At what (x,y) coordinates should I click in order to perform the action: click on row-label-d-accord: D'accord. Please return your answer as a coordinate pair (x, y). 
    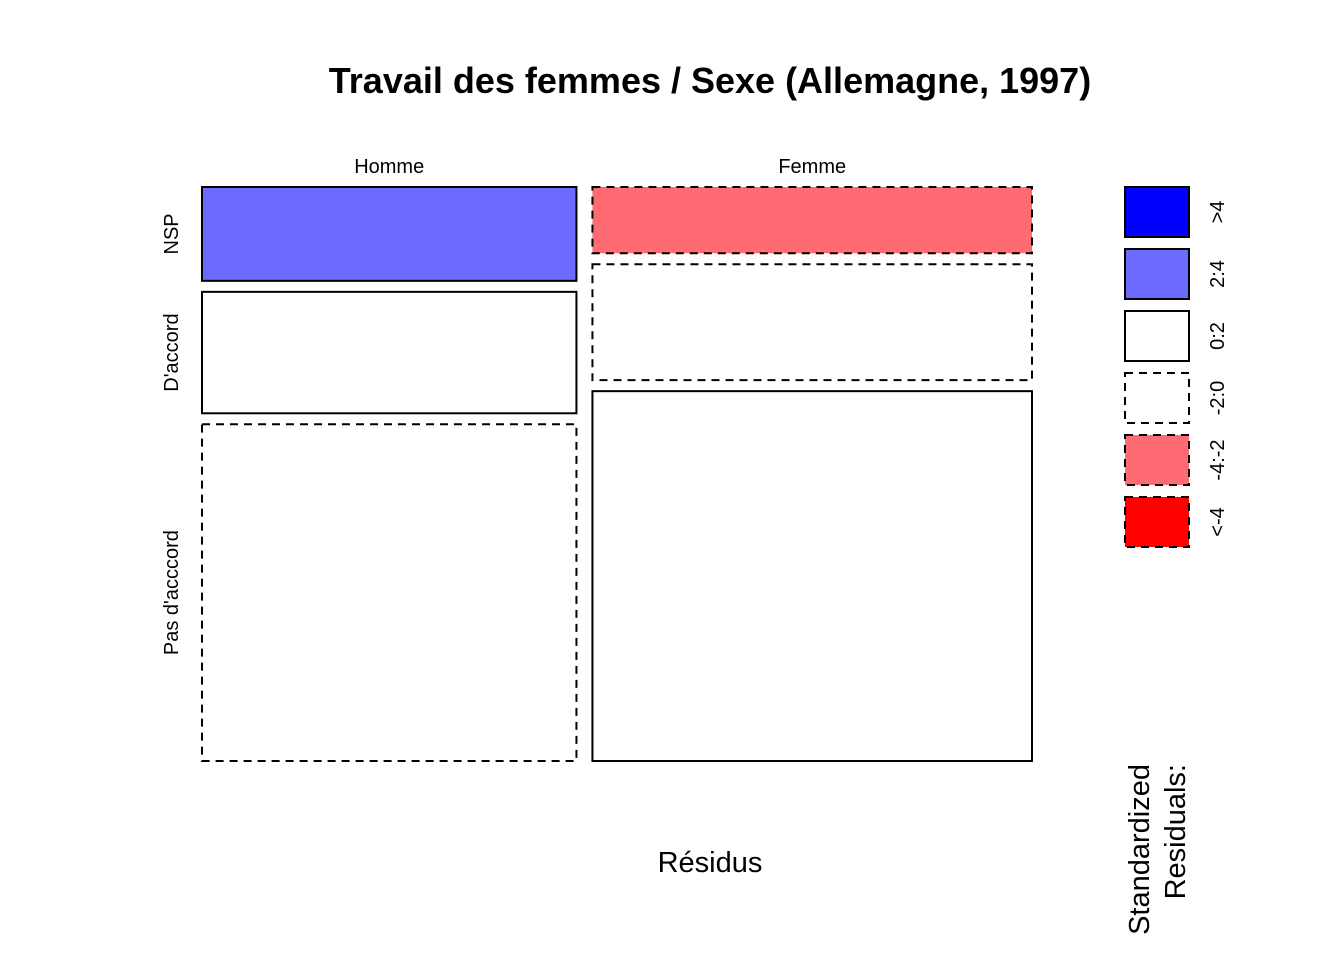
    Looking at the image, I should click on (172, 352).